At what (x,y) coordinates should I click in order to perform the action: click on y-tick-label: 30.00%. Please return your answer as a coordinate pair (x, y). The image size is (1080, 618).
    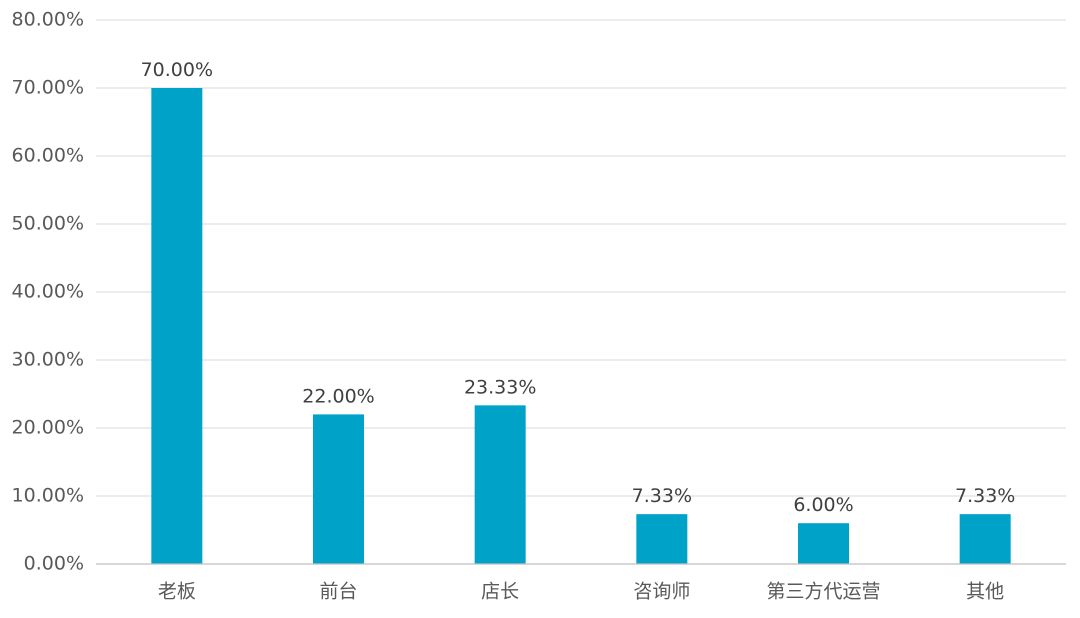
    Looking at the image, I should click on (48, 360).